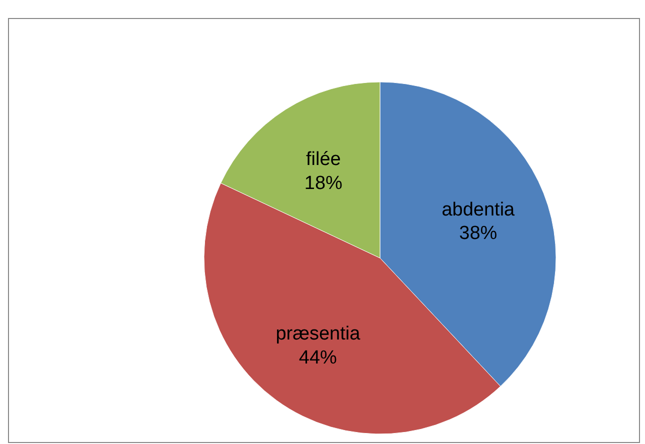 The height and width of the screenshot is (444, 645). What do you see at coordinates (318, 357) in the screenshot?
I see `data-label: 44%` at bounding box center [318, 357].